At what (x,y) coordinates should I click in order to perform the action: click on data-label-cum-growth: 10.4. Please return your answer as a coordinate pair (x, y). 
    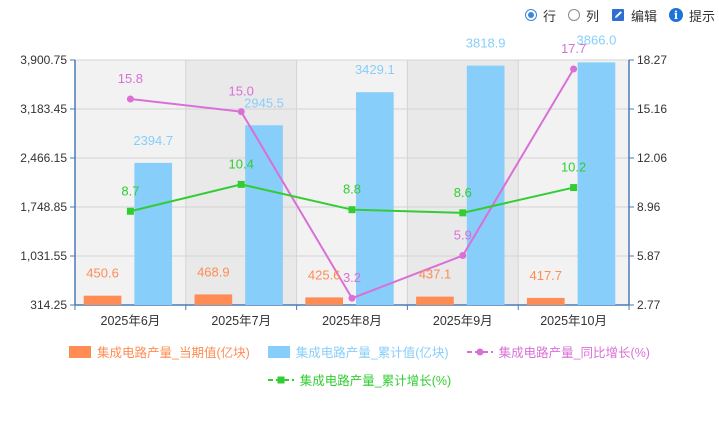
    Looking at the image, I should click on (241, 163).